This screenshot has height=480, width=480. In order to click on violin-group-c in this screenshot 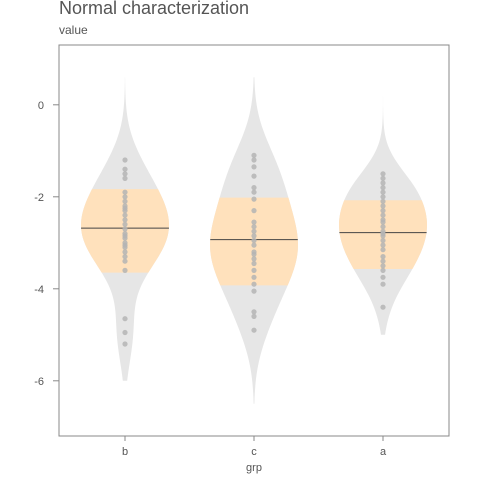, I will do `click(254, 240)`.